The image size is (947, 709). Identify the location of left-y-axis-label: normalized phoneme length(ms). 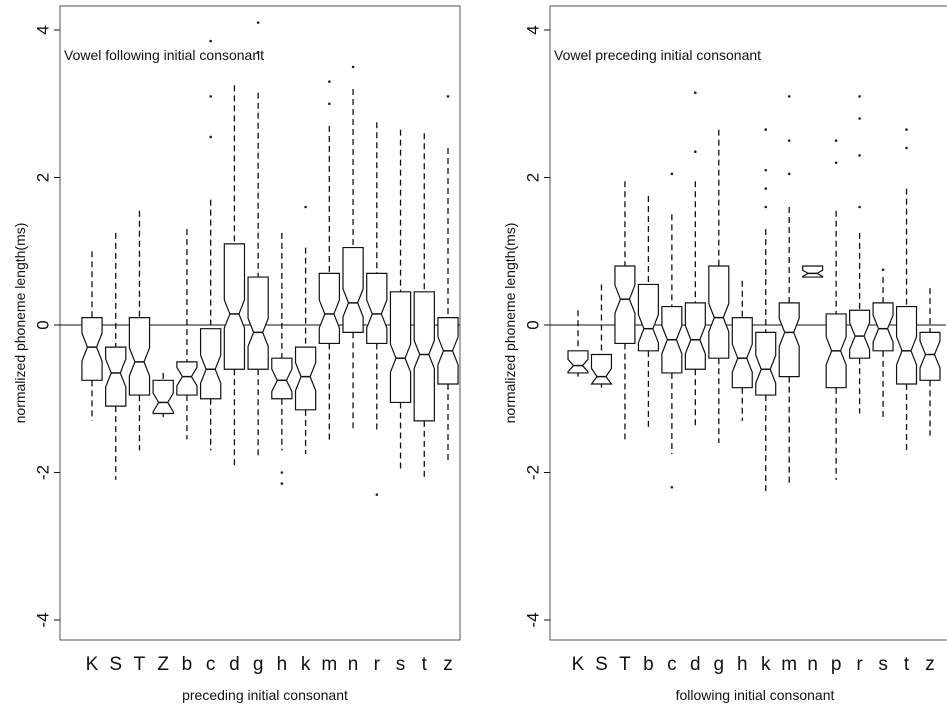
(20, 323).